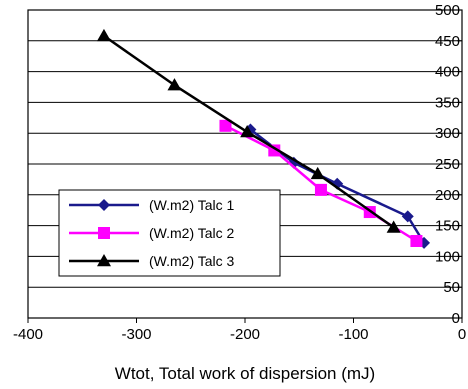 The height and width of the screenshot is (389, 468). What do you see at coordinates (447, 41) in the screenshot?
I see `y-tick-label: 450` at bounding box center [447, 41].